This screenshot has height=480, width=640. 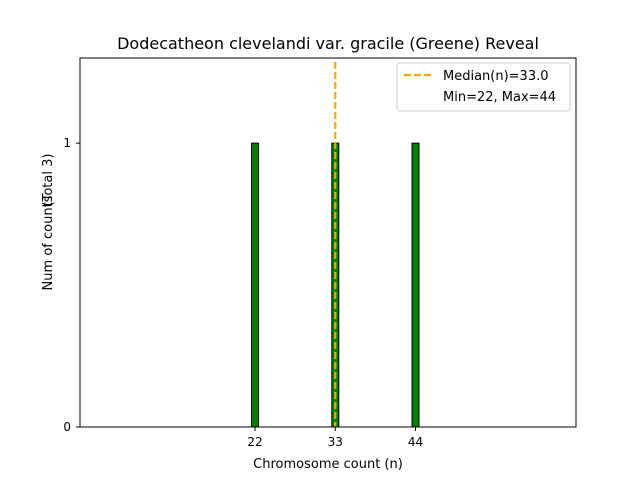 What do you see at coordinates (48, 180) in the screenshot?
I see `y-axis-total-note: (Total 3)` at bounding box center [48, 180].